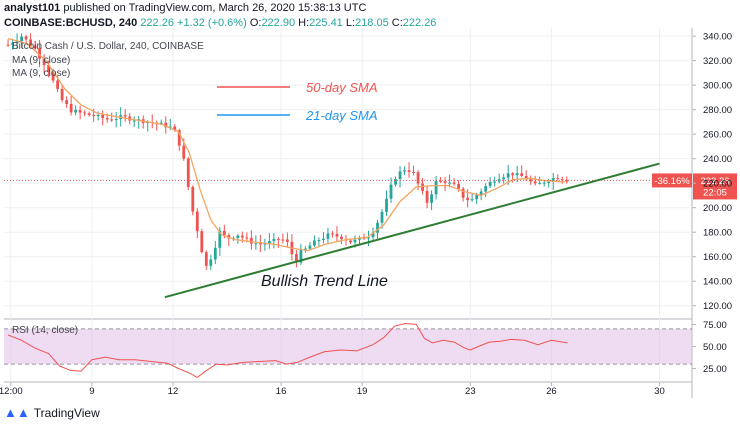 This screenshot has height=428, width=740. Describe the element at coordinates (278, 23) in the screenshot. I see `open-value: 222.90` at that location.